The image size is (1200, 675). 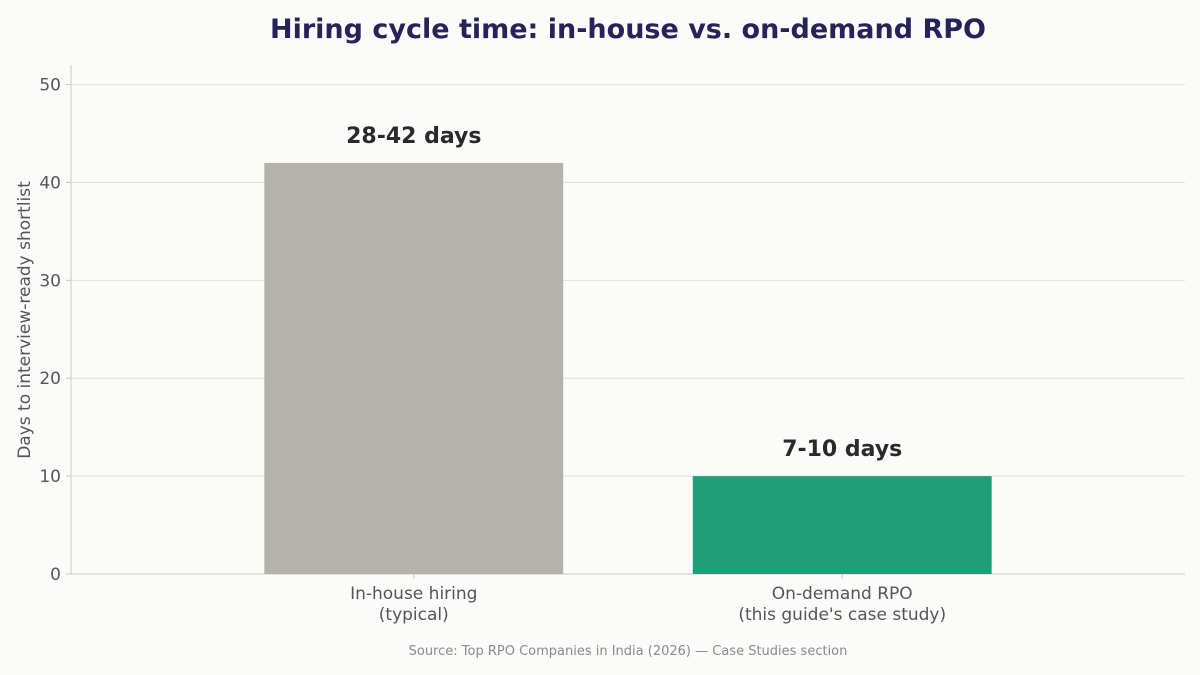 I want to click on x-category-label: In-house hiring, so click(x=413, y=594).